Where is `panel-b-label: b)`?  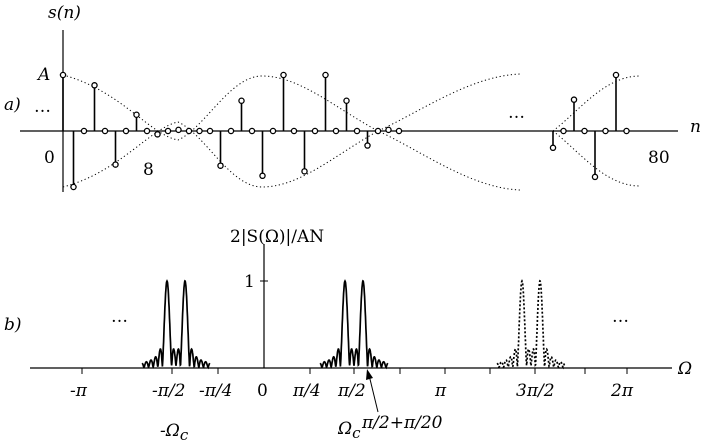 panel-b-label: b) is located at coordinates (13, 325).